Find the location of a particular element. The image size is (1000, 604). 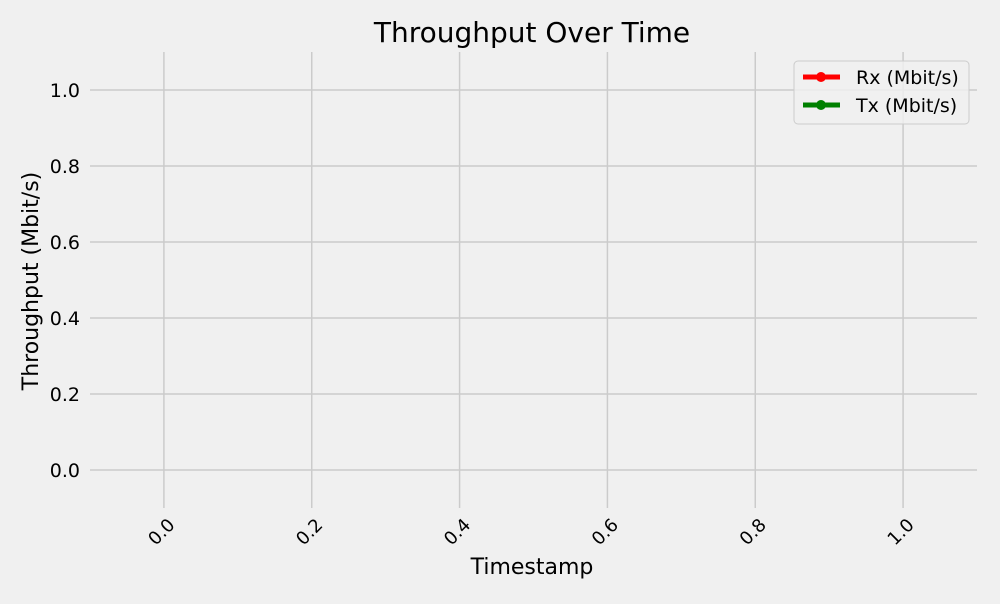

y-tick-label: 0.6 is located at coordinates (65, 243).